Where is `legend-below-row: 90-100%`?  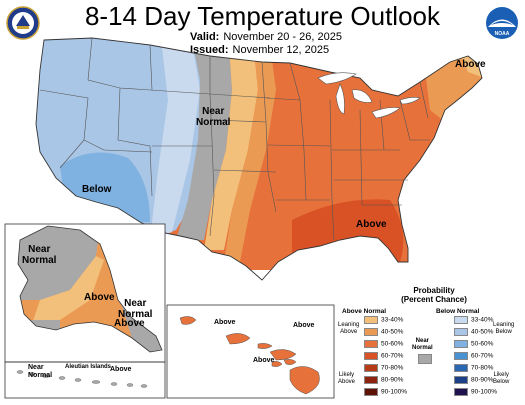 legend-below-row: 90-100% is located at coordinates (475, 392).